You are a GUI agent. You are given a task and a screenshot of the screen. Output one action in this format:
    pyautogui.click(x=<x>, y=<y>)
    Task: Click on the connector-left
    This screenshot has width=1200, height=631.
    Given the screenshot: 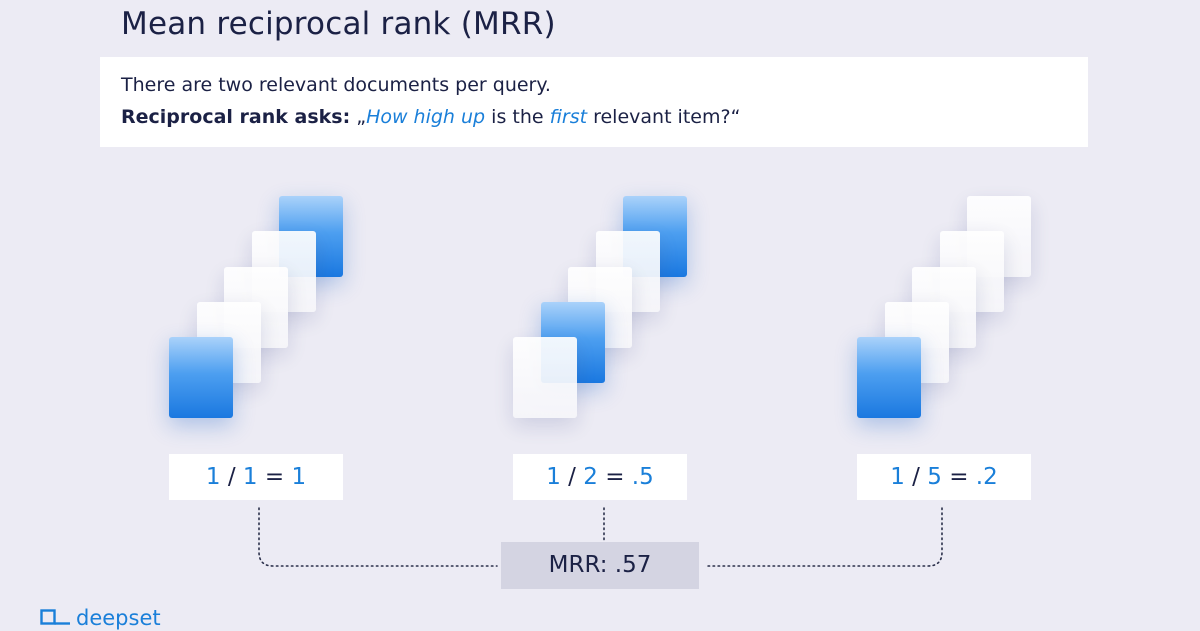 What is the action you would take?
    pyautogui.click(x=378, y=537)
    